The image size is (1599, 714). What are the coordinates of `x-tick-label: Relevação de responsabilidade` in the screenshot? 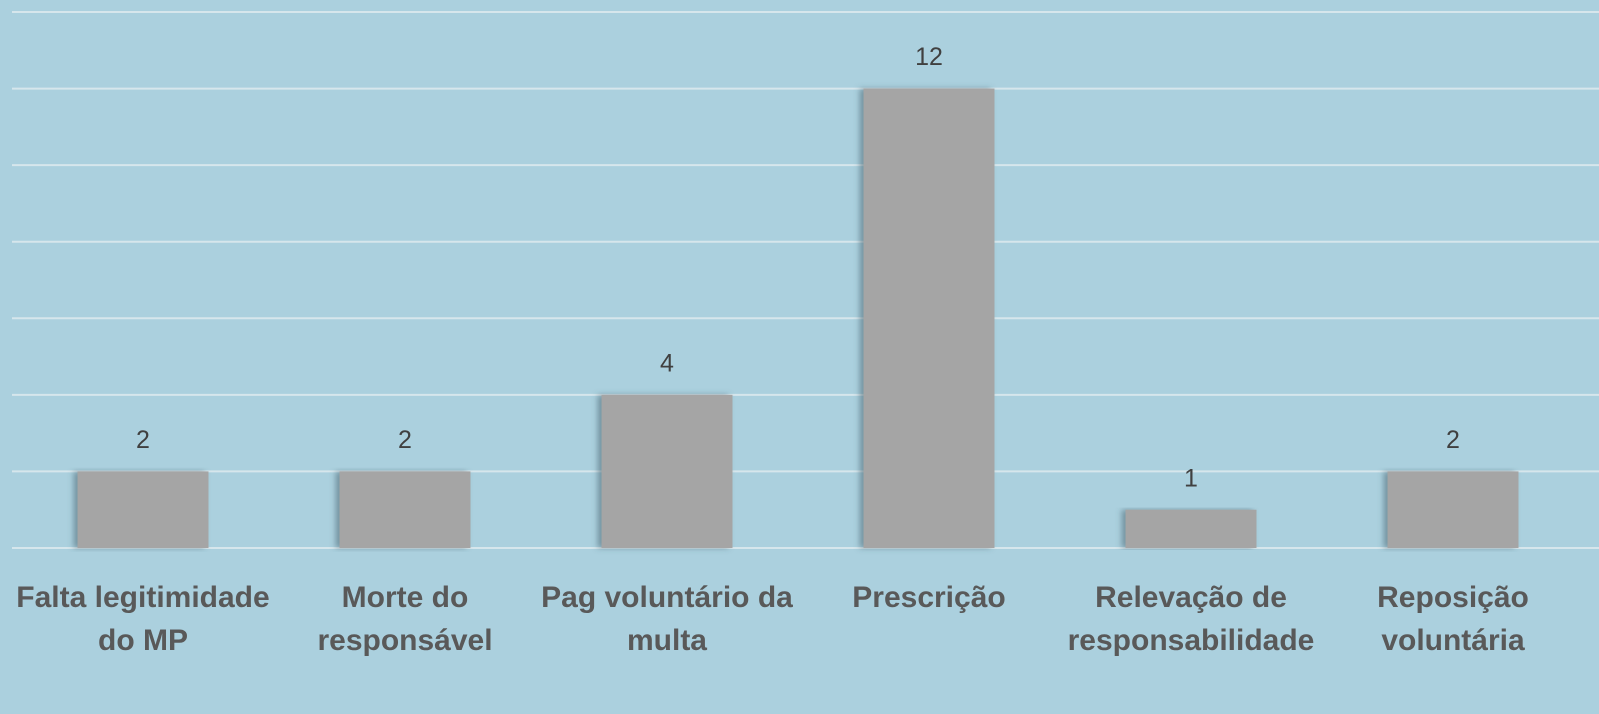 It's located at (1191, 619).